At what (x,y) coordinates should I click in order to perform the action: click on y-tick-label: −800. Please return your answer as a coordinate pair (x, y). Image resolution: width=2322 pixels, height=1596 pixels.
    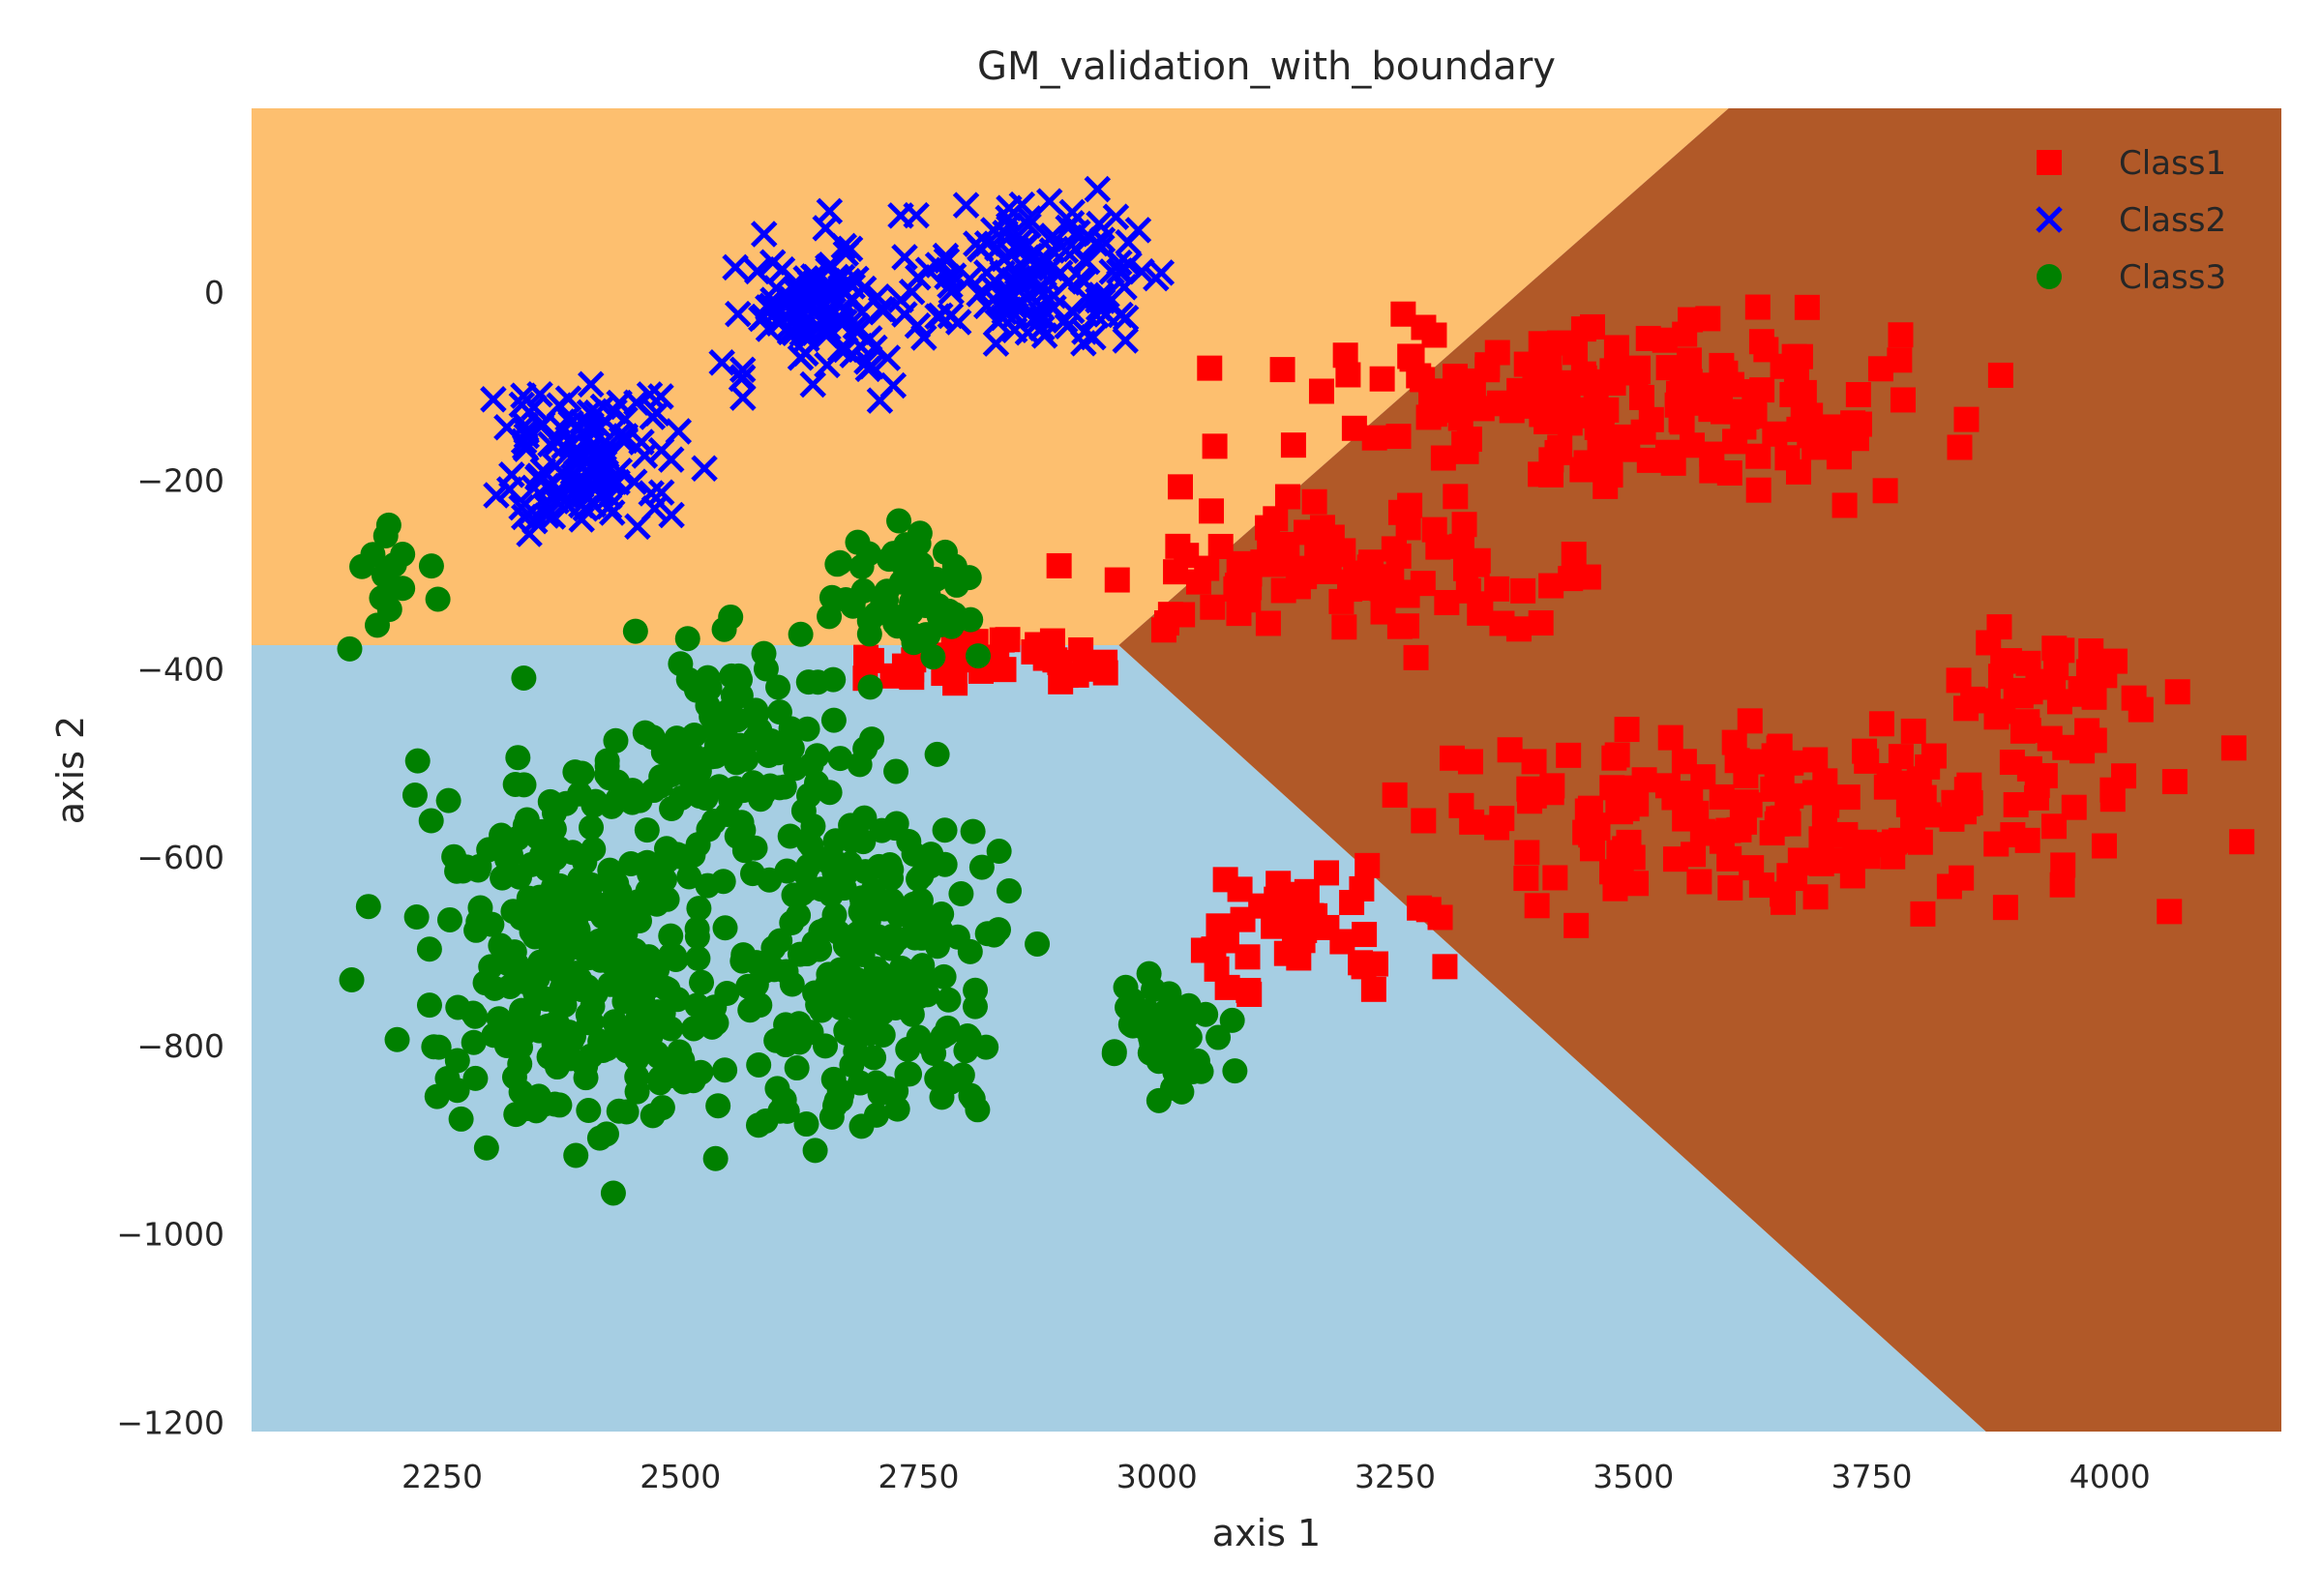
    Looking at the image, I should click on (180, 1046).